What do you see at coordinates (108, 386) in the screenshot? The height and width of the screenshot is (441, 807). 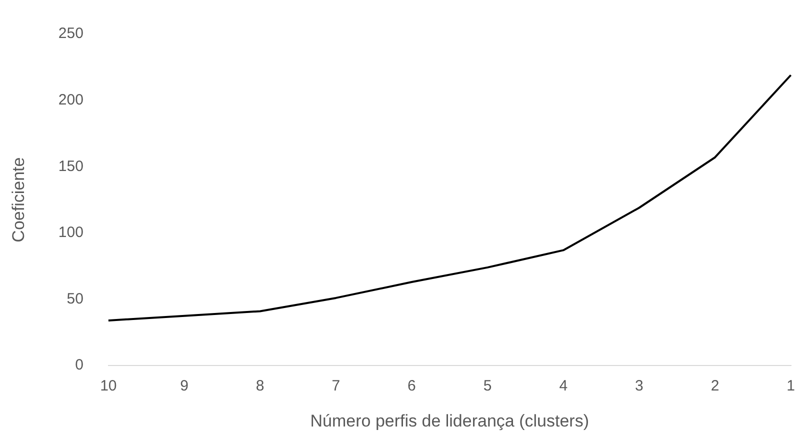 I see `x-tick-label: 10` at bounding box center [108, 386].